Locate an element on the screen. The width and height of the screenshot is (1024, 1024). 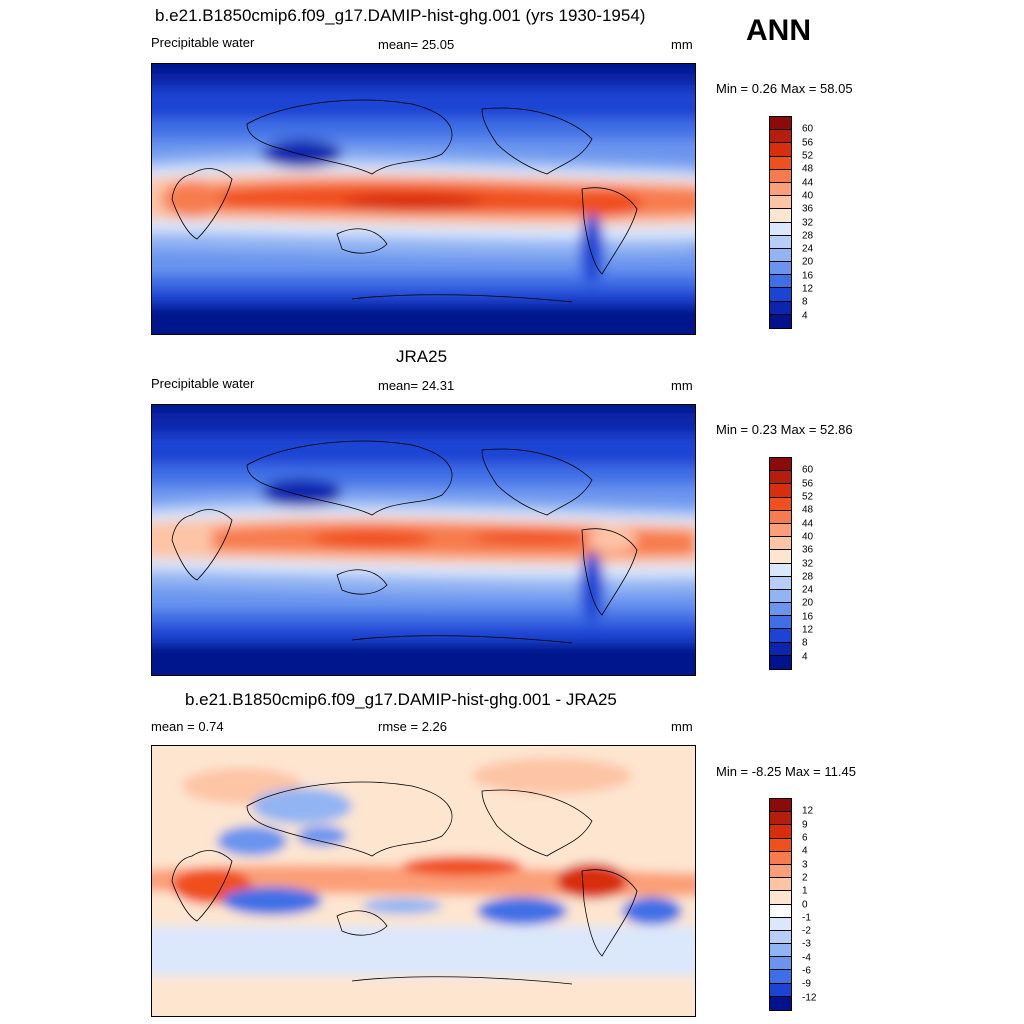
colorbar-tick-label: 3 is located at coordinates (805, 865).